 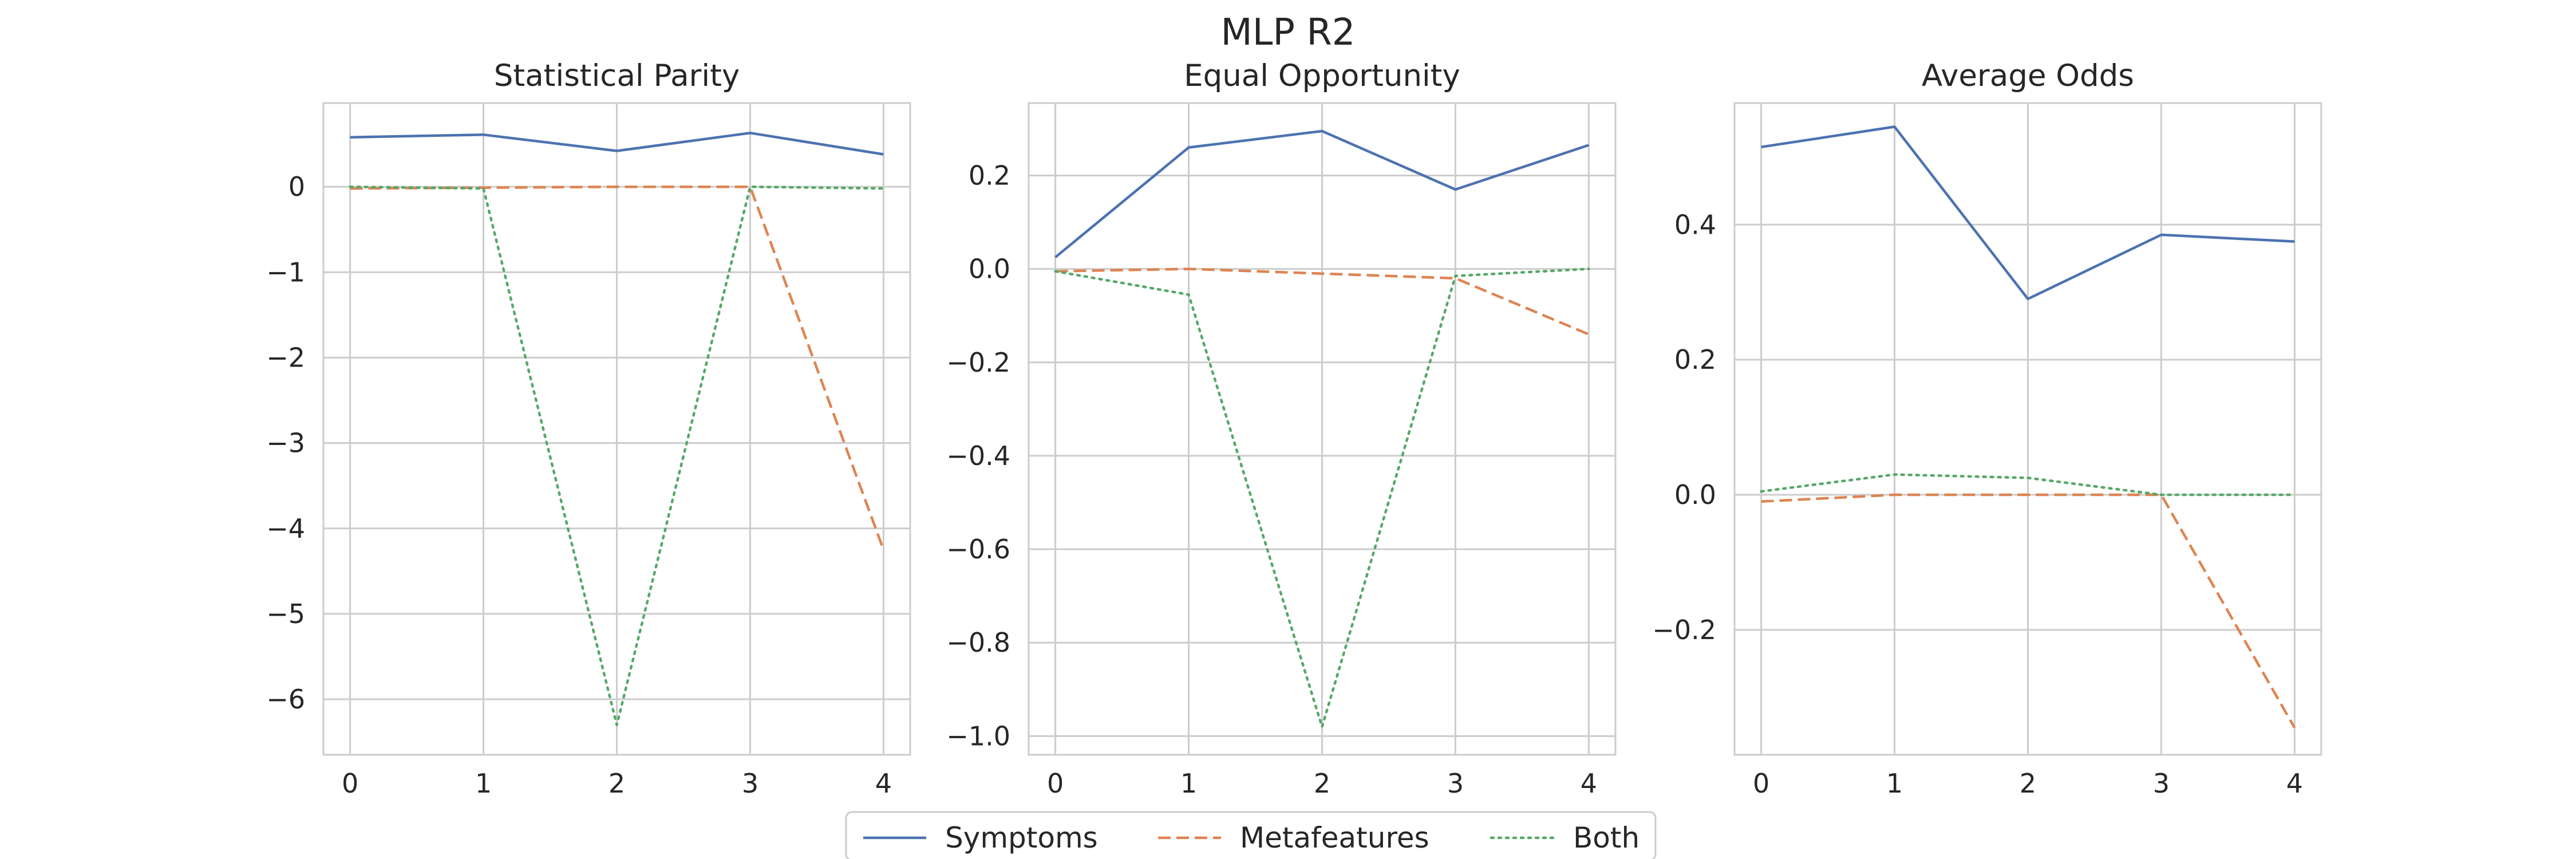 I want to click on figure-title: MLP R2, so click(x=1288, y=32).